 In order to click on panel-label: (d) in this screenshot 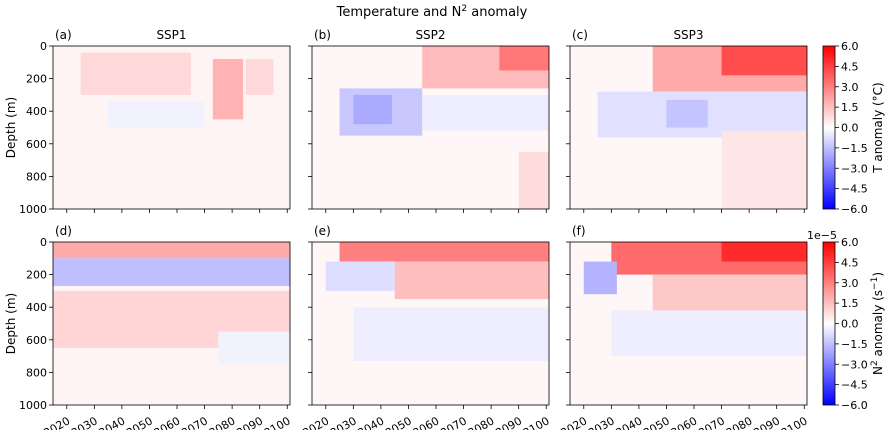, I will do `click(63, 231)`.